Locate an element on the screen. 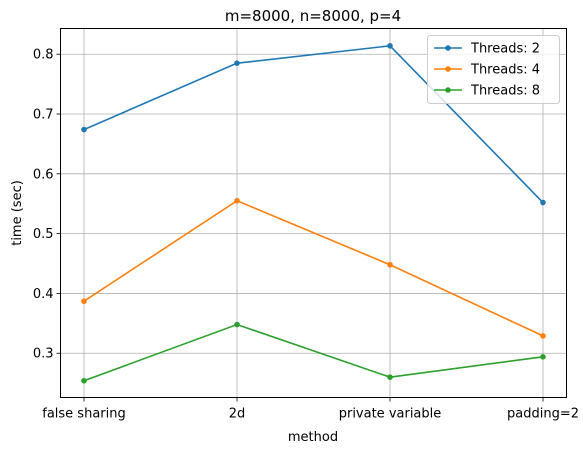 Image resolution: width=583 pixels, height=453 pixels. x-tick-label: padding=2 is located at coordinates (543, 414).